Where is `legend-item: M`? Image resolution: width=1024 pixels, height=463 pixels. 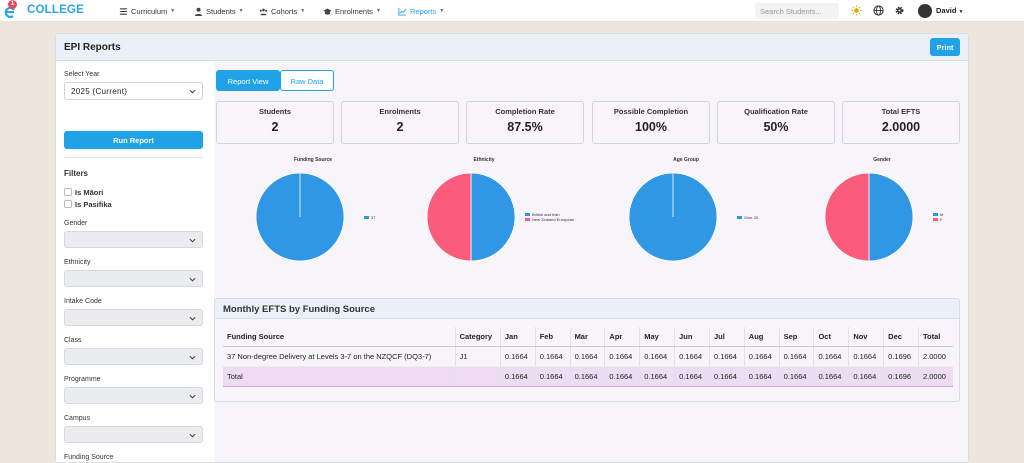 legend-item: M is located at coordinates (938, 214).